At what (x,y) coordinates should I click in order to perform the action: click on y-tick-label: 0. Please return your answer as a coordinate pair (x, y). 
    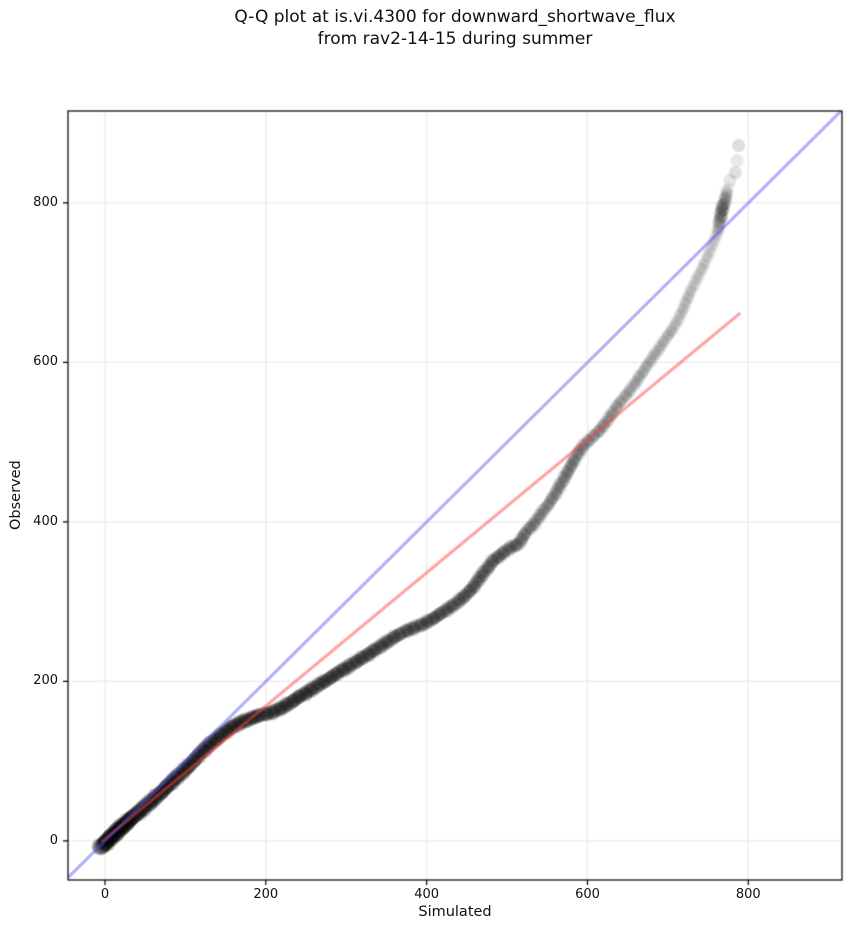
    Looking at the image, I should click on (53, 840).